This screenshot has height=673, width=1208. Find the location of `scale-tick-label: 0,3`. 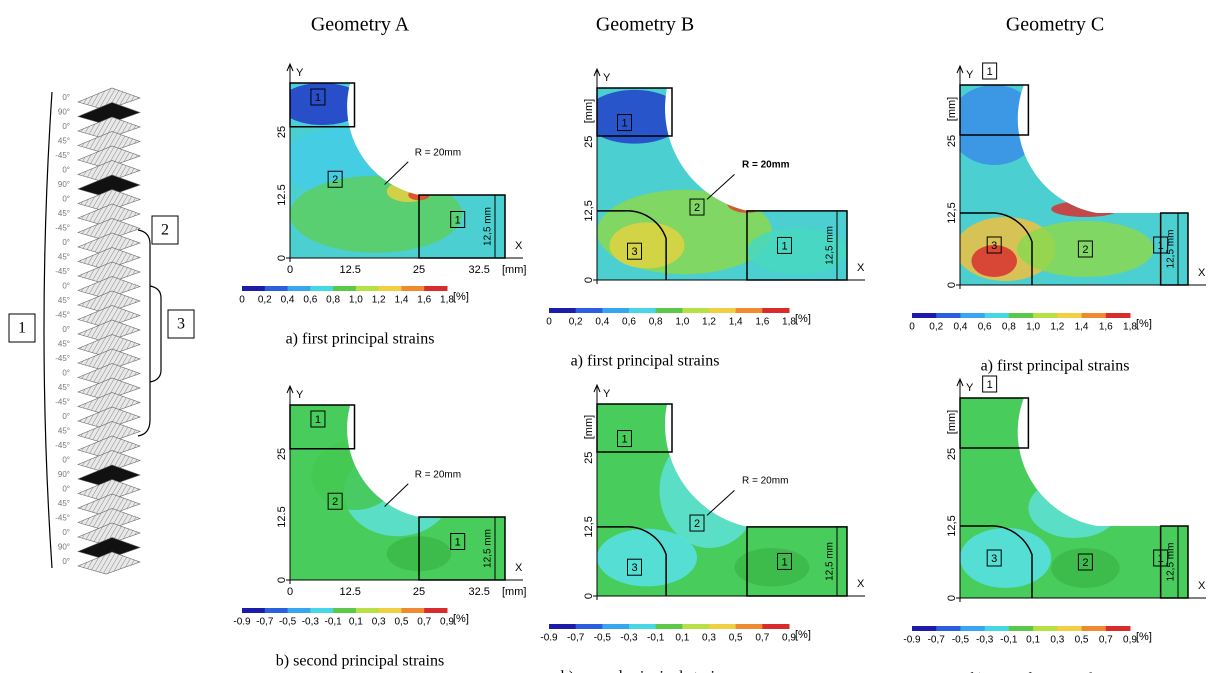

scale-tick-label: 0,3 is located at coordinates (1057, 640).